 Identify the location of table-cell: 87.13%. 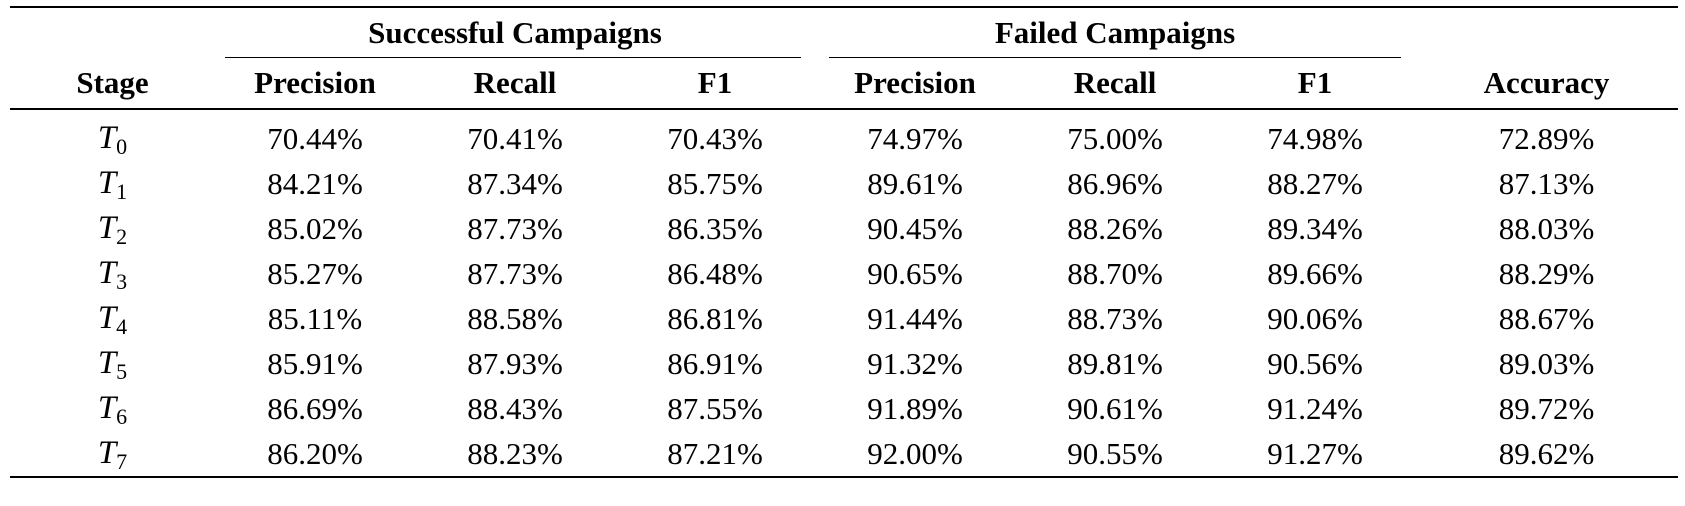
(1546, 183).